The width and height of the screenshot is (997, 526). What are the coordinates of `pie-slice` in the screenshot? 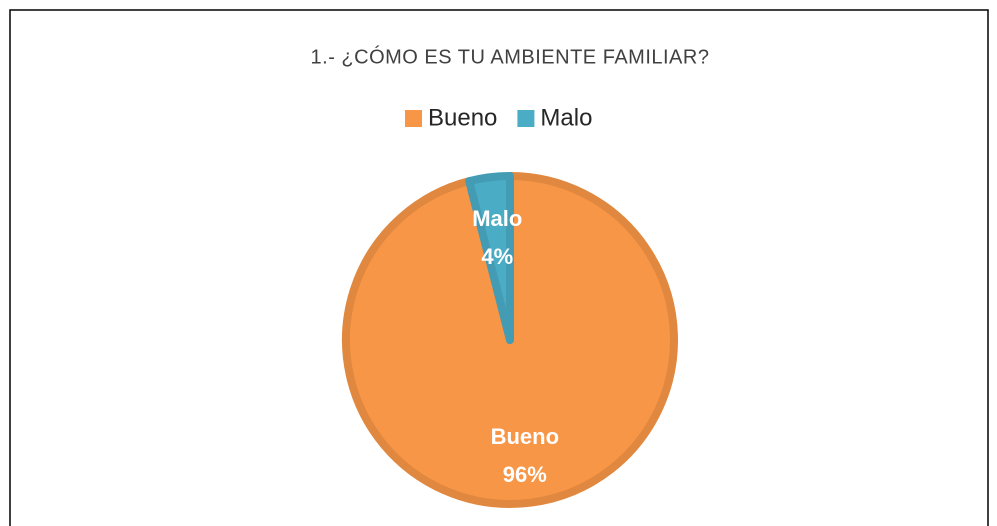 It's located at (489, 258).